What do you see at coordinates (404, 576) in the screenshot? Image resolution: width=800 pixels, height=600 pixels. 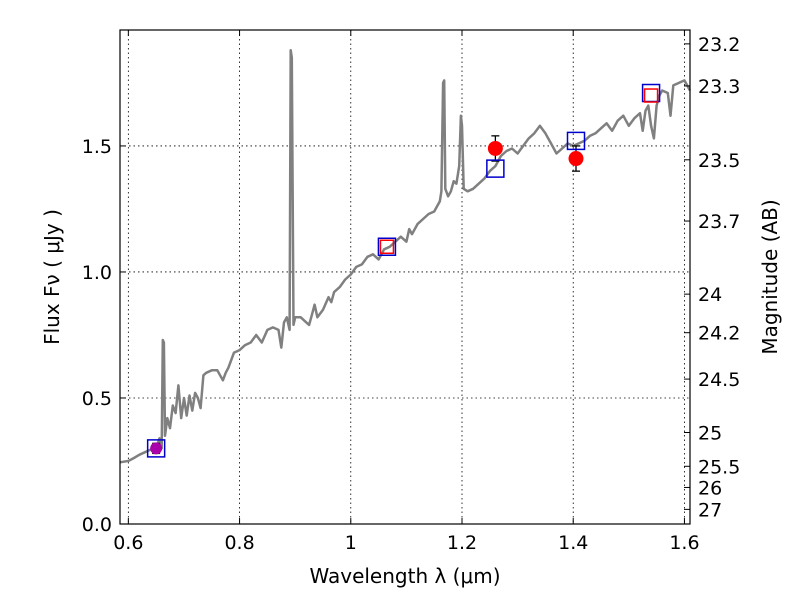 I see `x-axis-label: Wavelength λ (μm)` at bounding box center [404, 576].